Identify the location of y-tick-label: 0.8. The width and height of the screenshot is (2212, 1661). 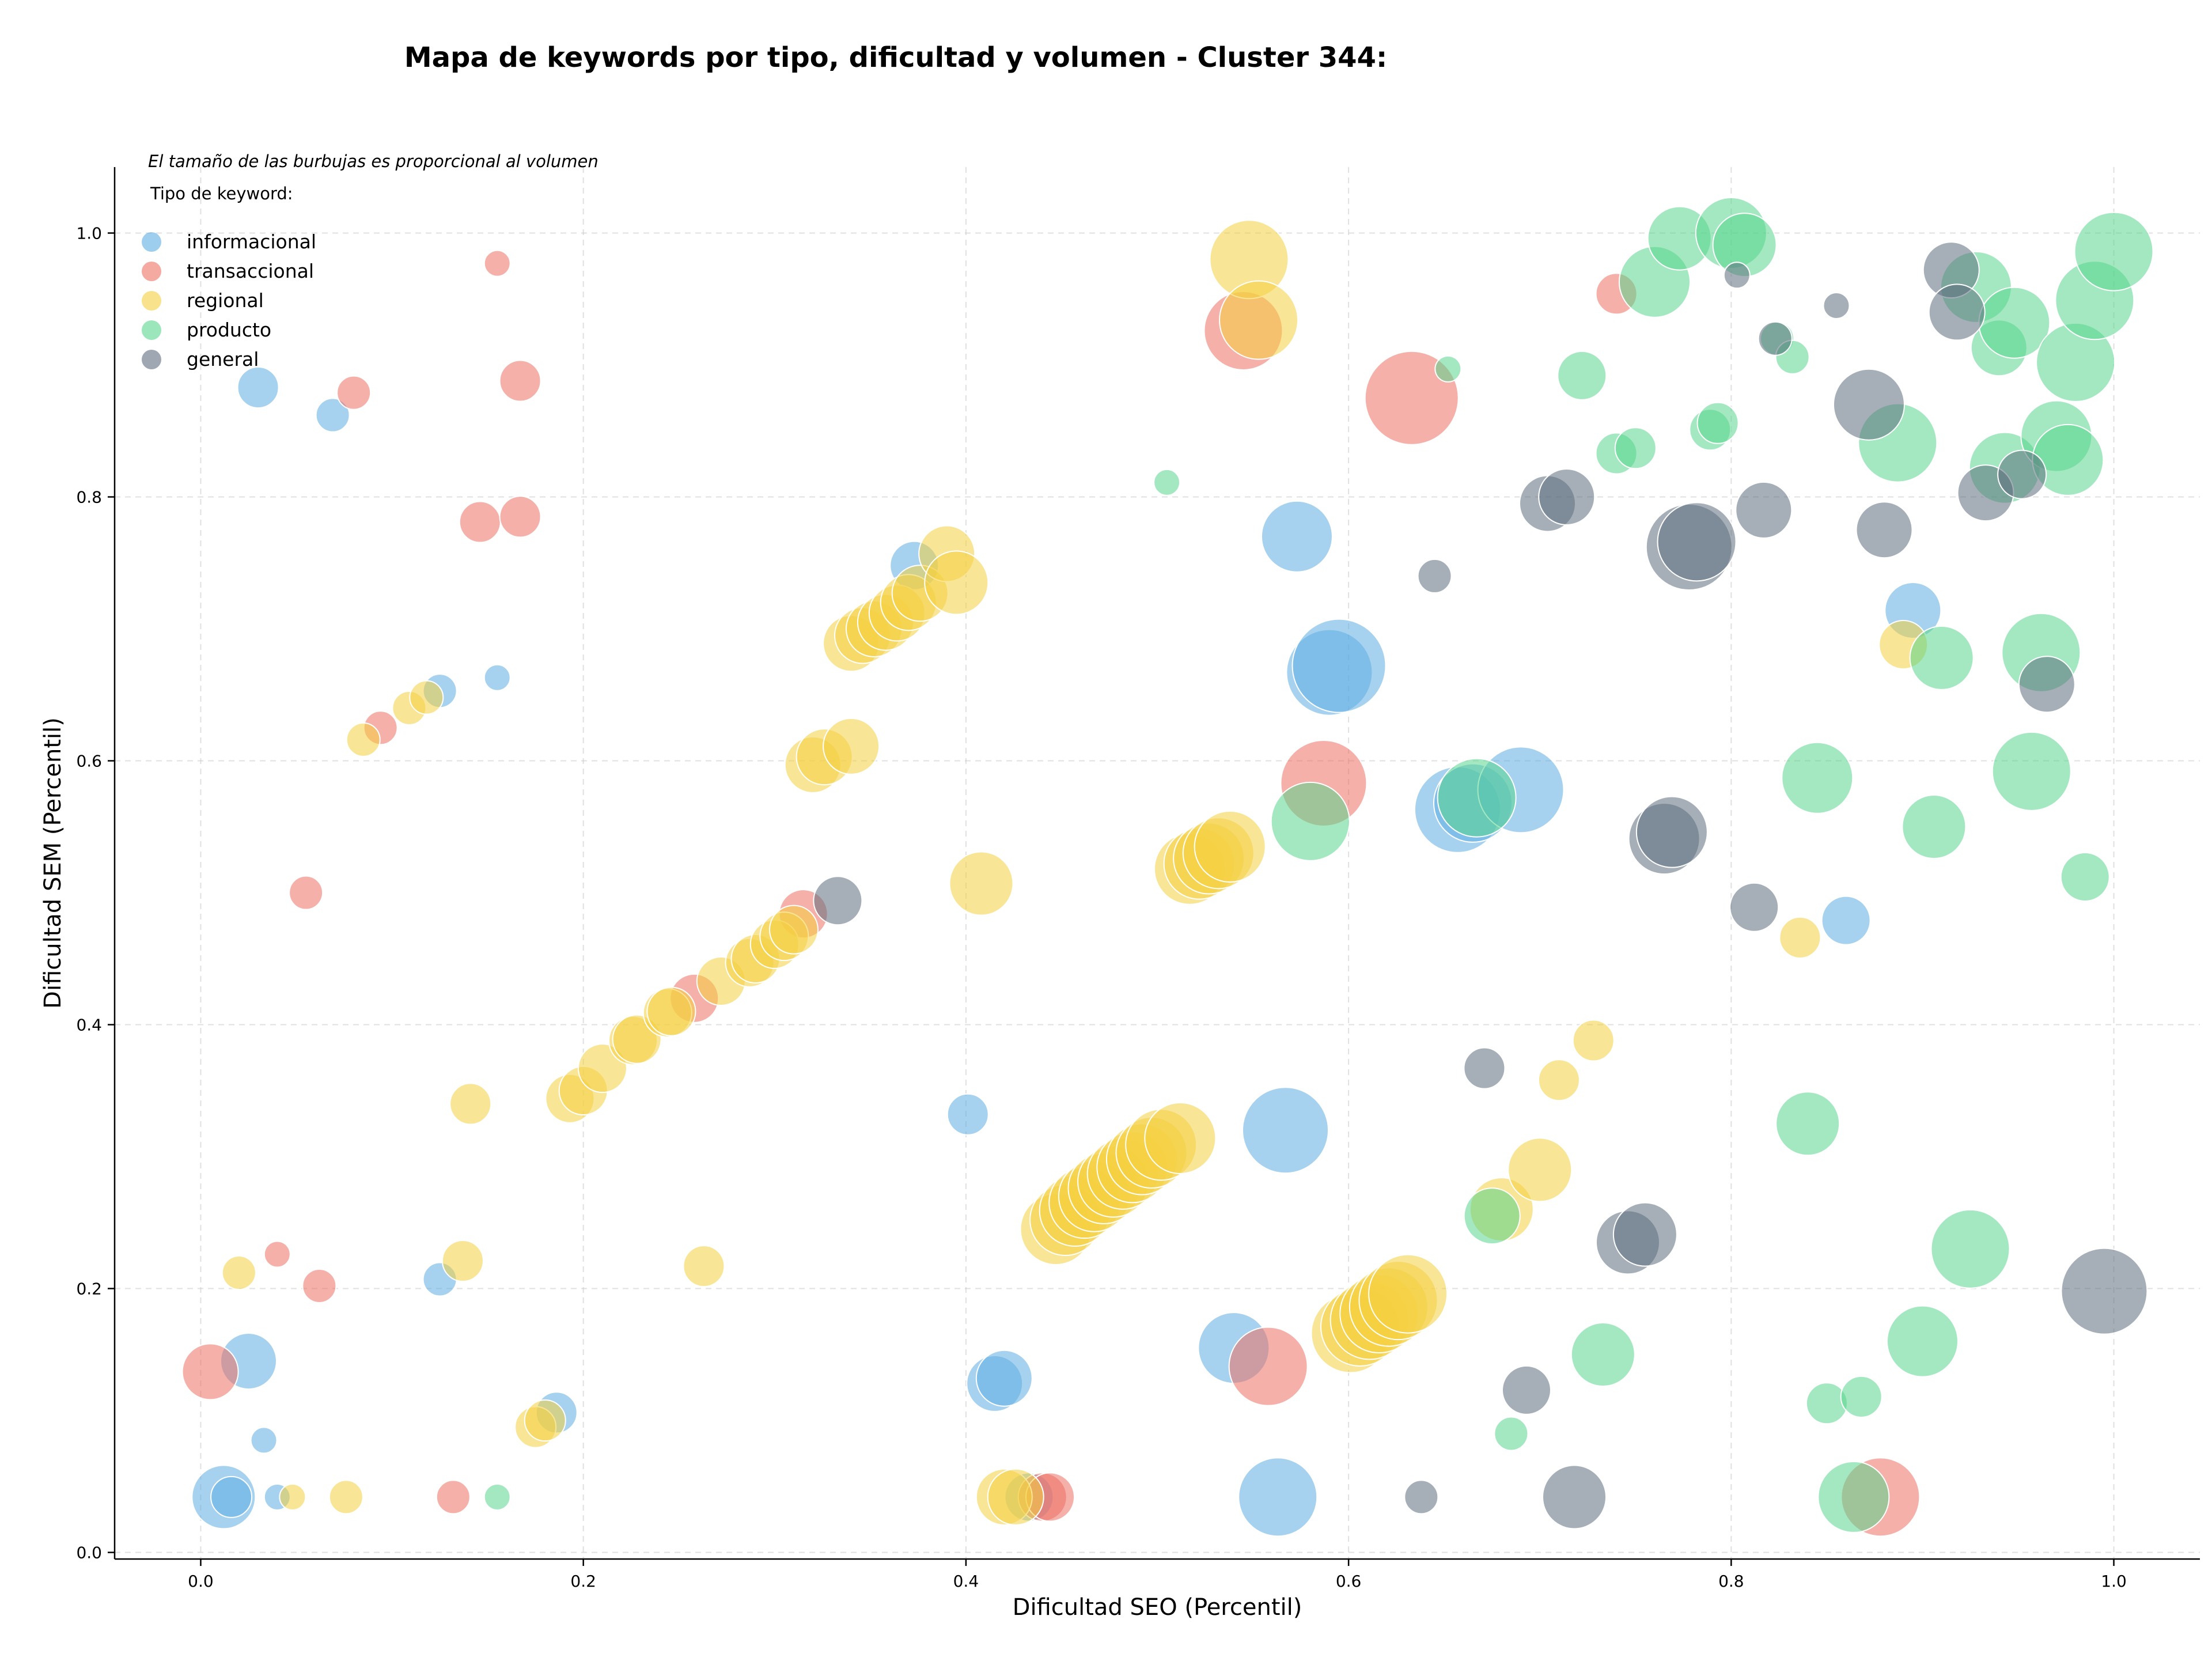
(89, 497).